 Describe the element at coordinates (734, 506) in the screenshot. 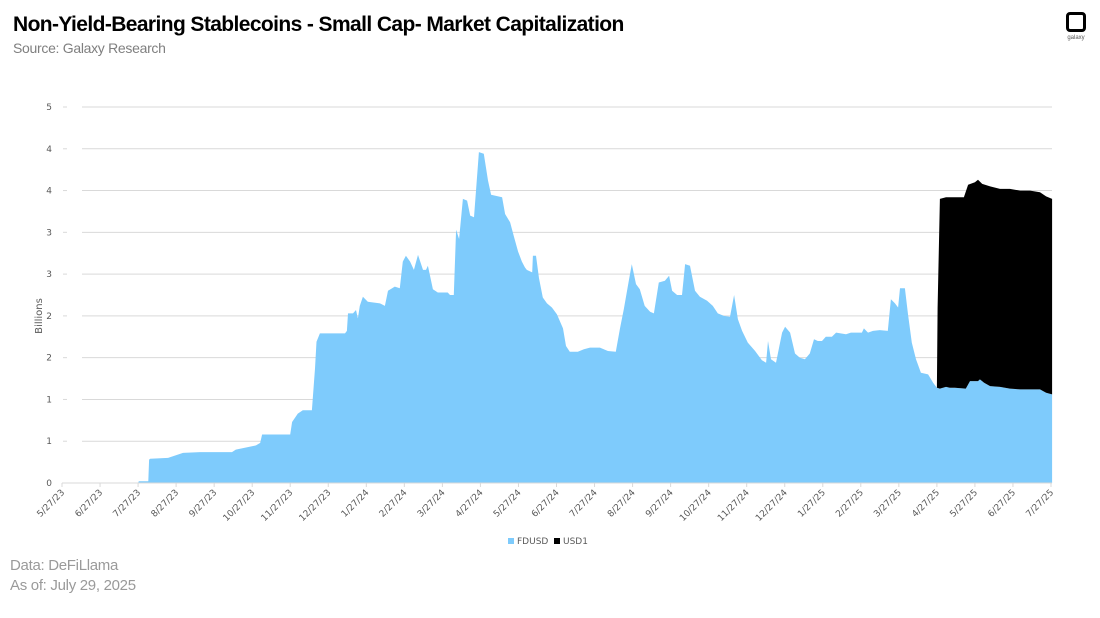

I see `x-tick-label: 11/27/24` at that location.